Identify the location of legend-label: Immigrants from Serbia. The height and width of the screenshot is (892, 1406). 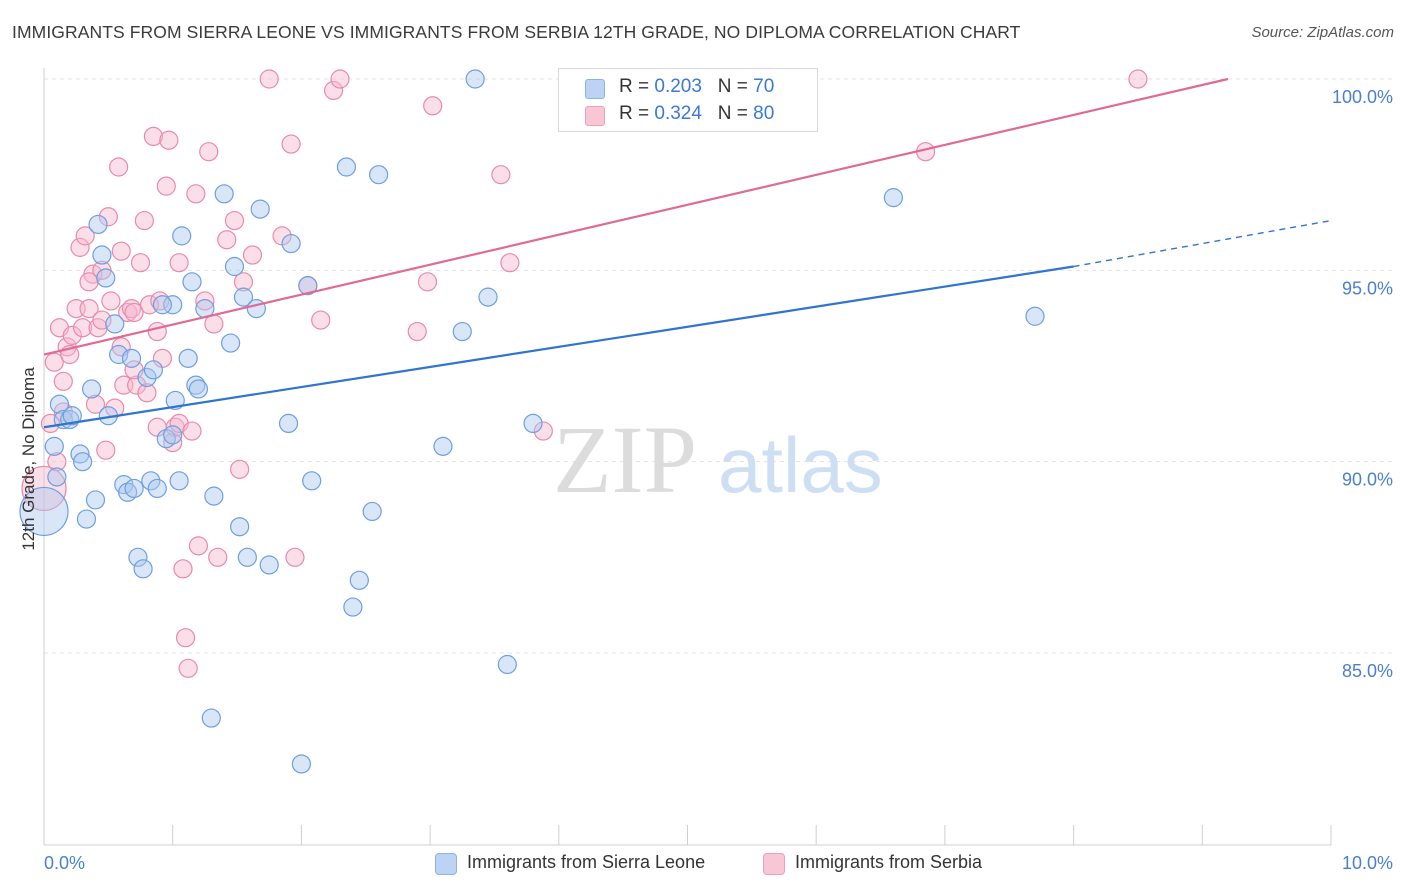
(889, 862).